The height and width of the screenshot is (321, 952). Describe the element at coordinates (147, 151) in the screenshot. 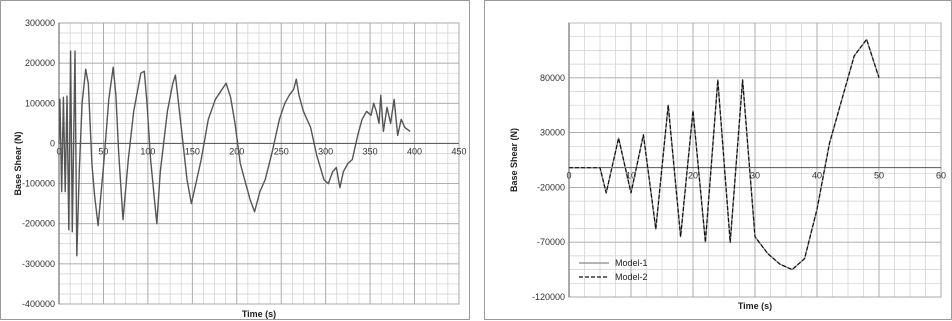

I see `x-tick-label: 100` at that location.